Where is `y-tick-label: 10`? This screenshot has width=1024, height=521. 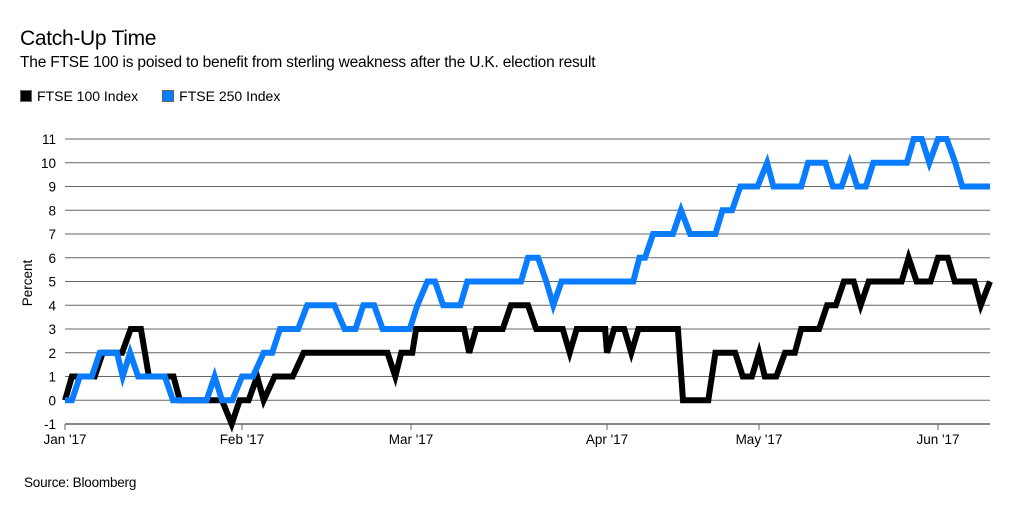 y-tick-label: 10 is located at coordinates (48, 163).